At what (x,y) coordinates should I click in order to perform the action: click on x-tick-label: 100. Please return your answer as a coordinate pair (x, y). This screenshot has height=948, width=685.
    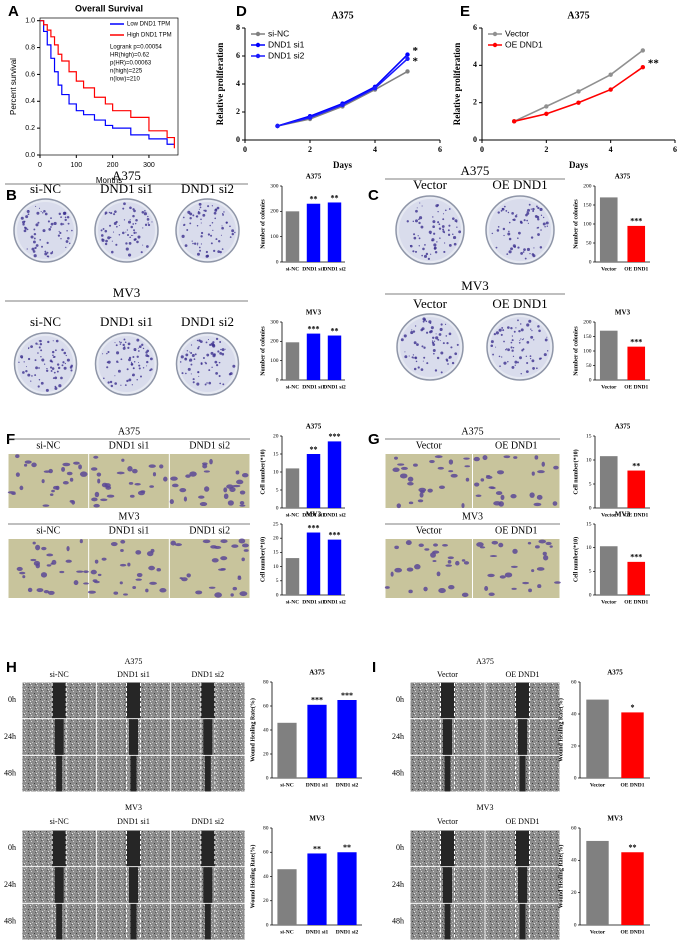
    Looking at the image, I should click on (76, 165).